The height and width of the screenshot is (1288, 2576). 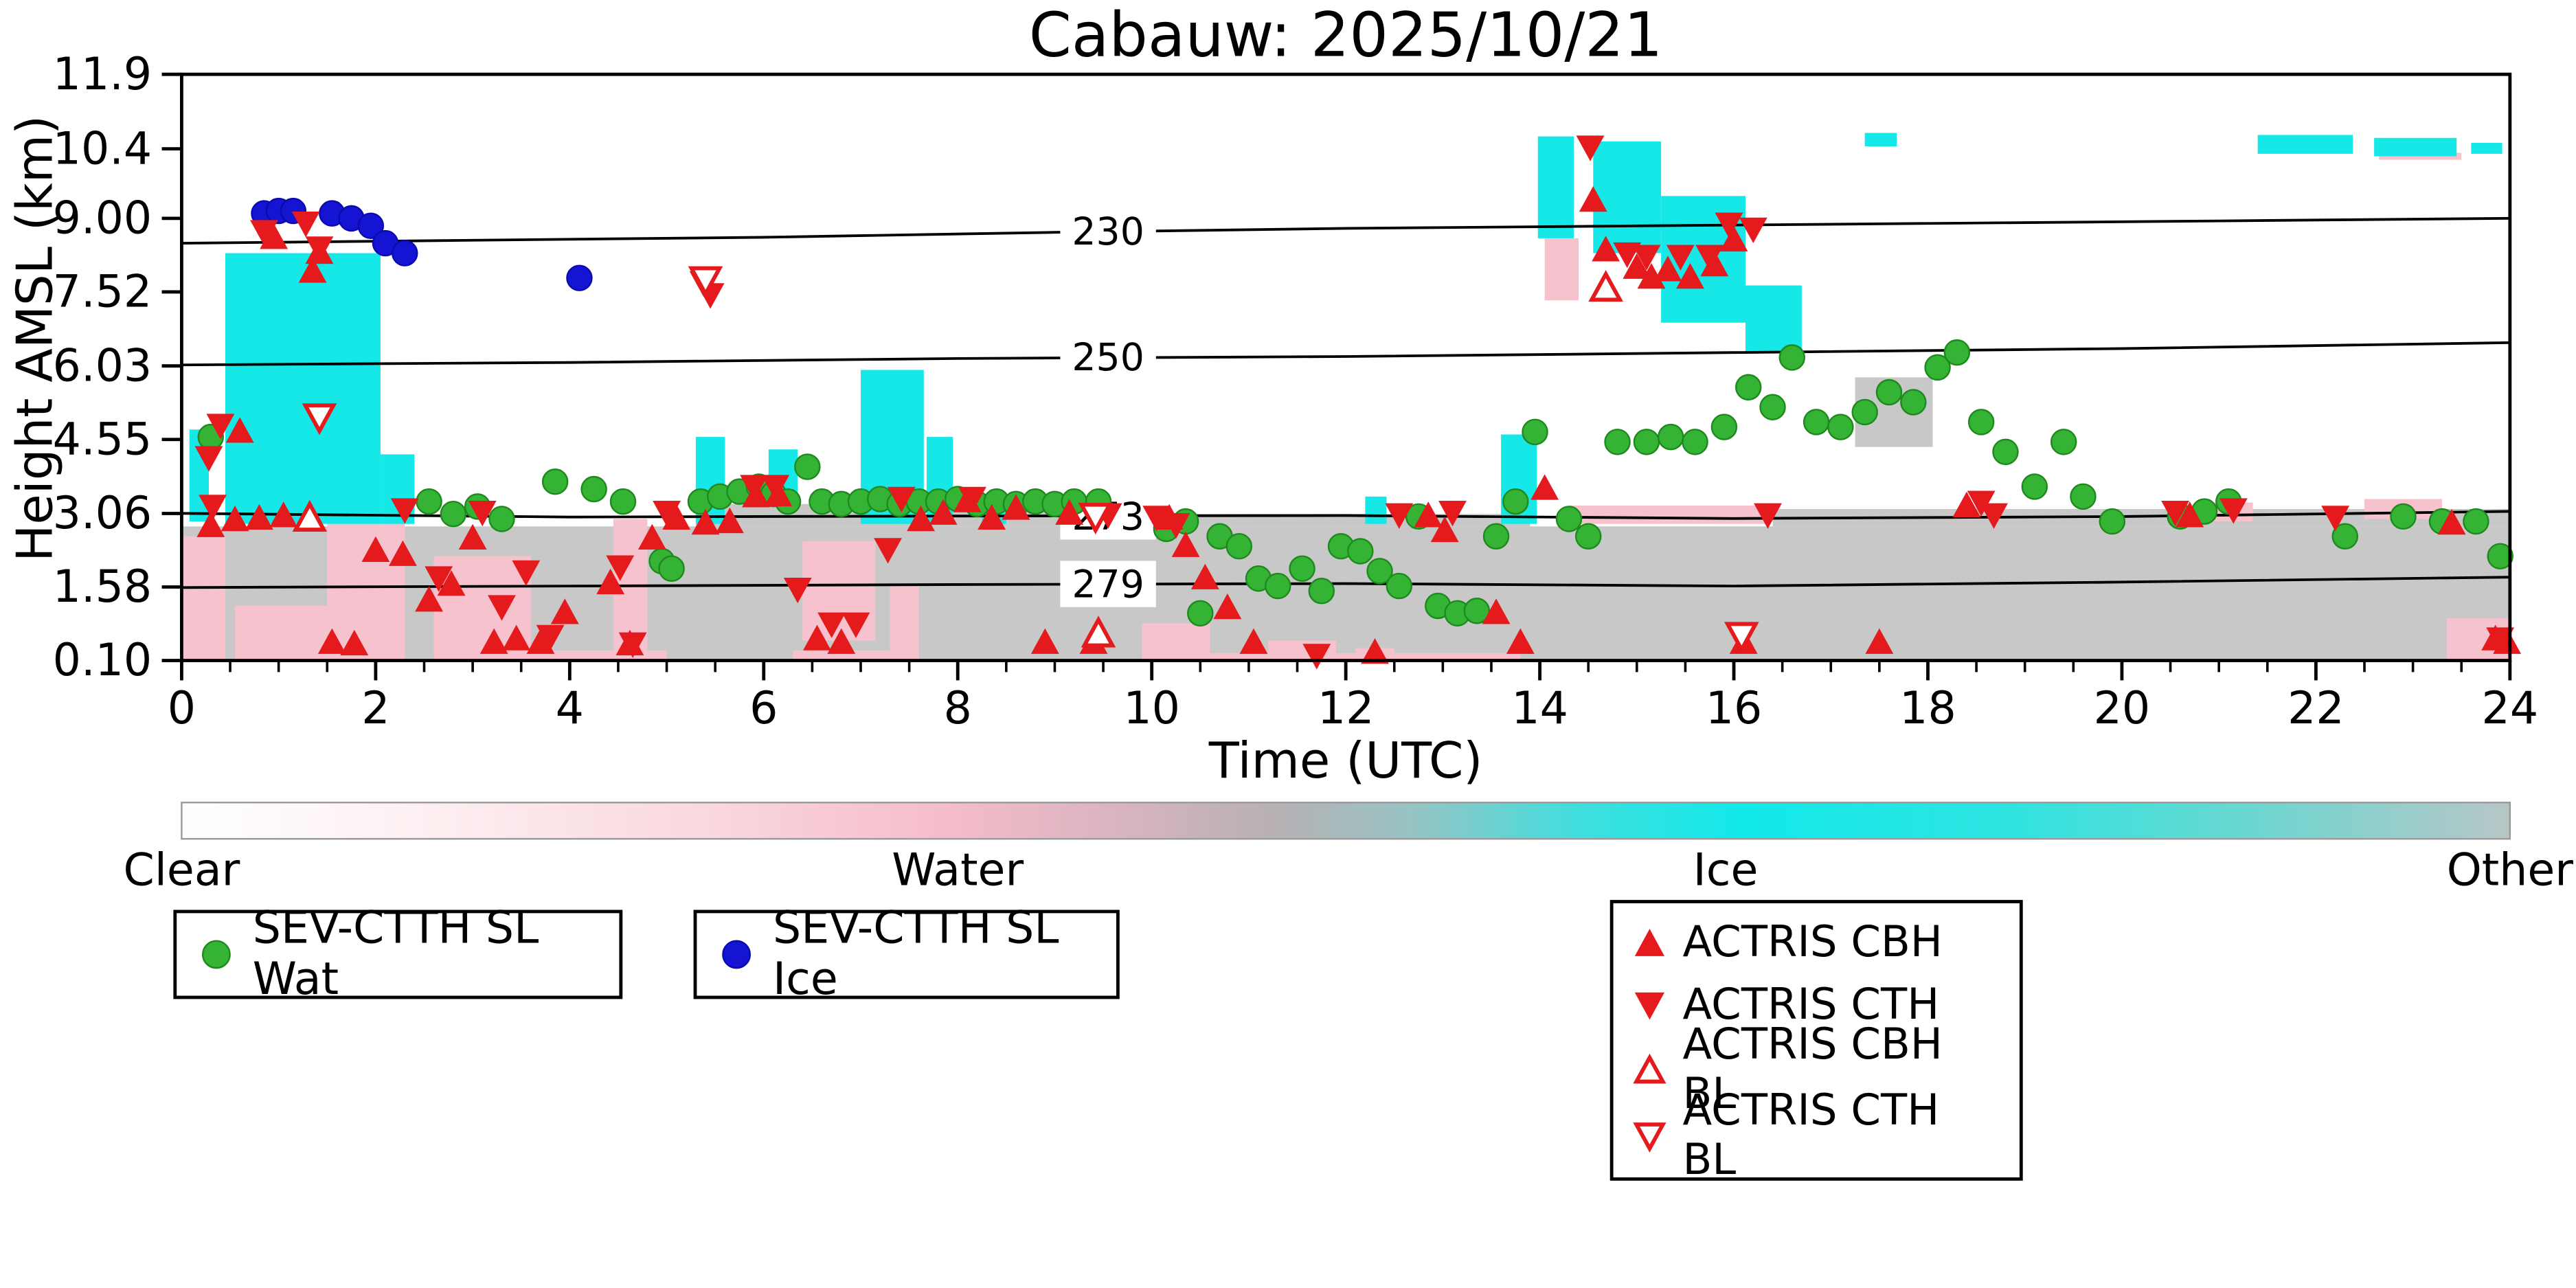 What do you see at coordinates (1927, 708) in the screenshot?
I see `svg-text: 18` at bounding box center [1927, 708].